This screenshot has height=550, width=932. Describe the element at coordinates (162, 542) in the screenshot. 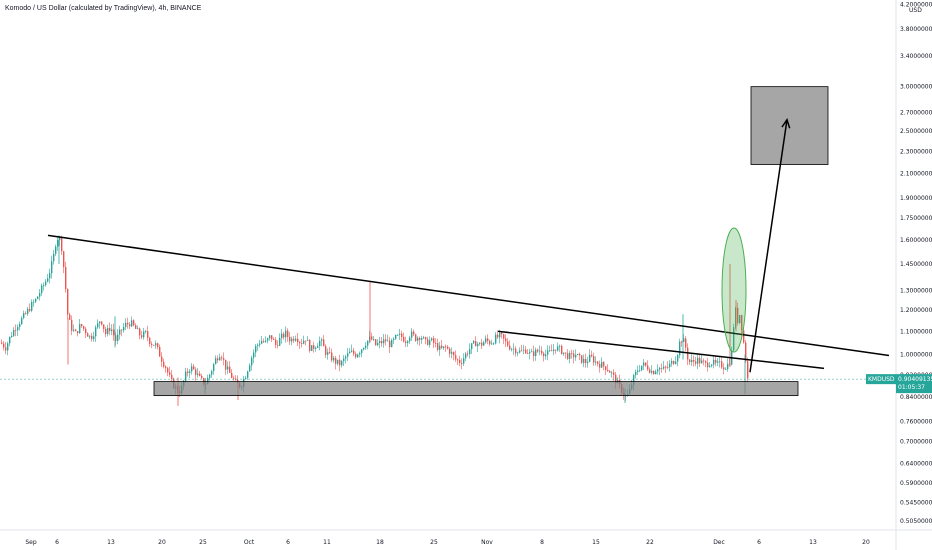

I see `x-tick-label: 20` at that location.